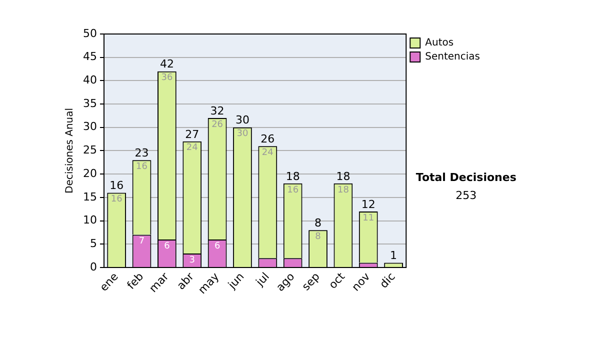 The width and height of the screenshot is (600, 340). I want to click on x-tick-label: abr, so click(185, 281).